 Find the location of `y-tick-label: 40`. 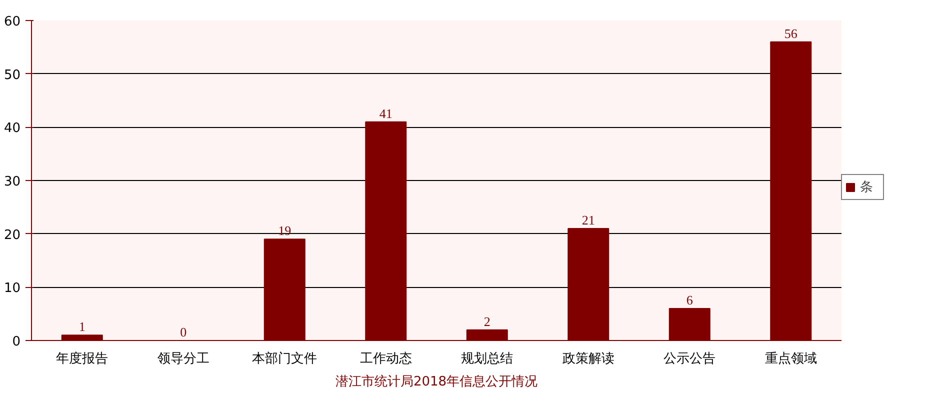

y-tick-label: 40 is located at coordinates (12, 128).